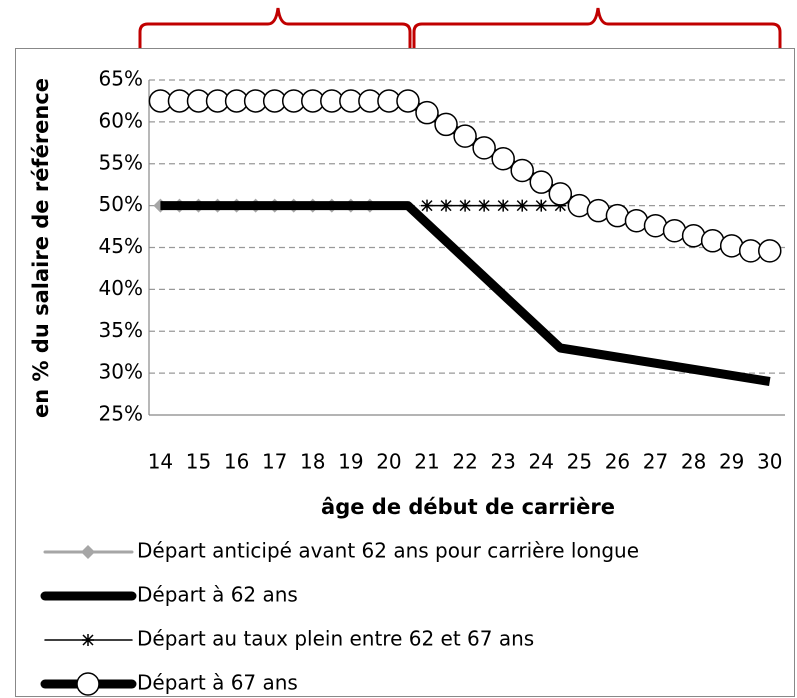 This screenshot has height=698, width=797. I want to click on y-tick-label: 55%, so click(121, 162).